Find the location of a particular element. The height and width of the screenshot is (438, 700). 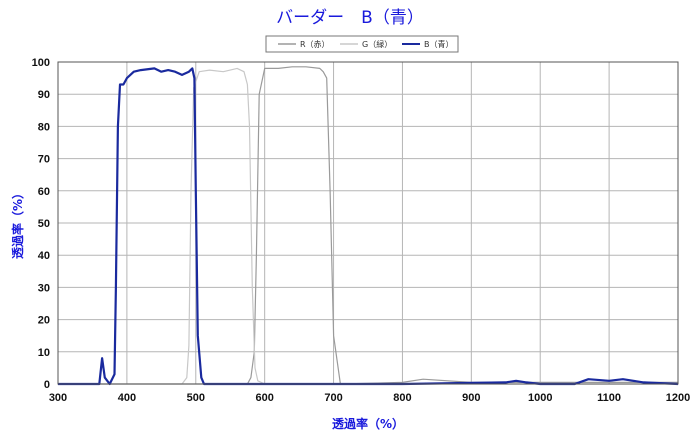

y-tick-label: 40 is located at coordinates (44, 256).